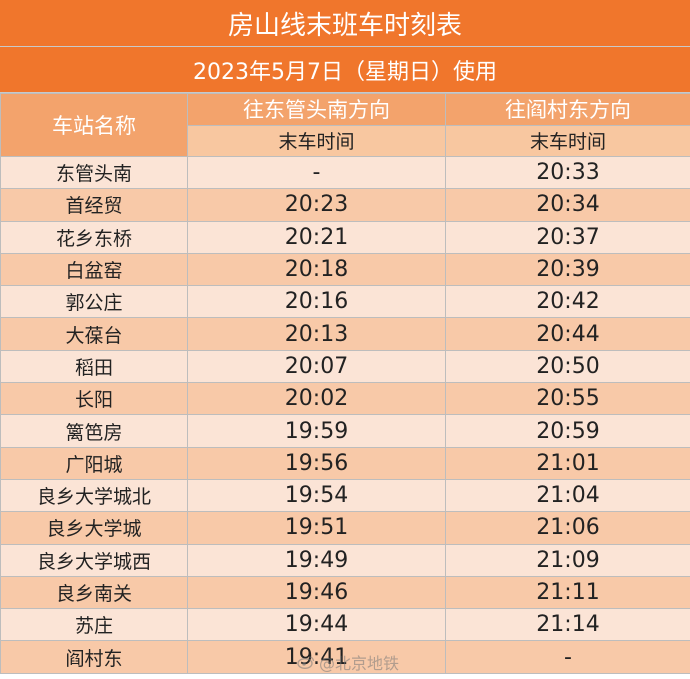 This screenshot has width=690, height=679. I want to click on last-train-time-yancun-east: 20:50, so click(567, 366).